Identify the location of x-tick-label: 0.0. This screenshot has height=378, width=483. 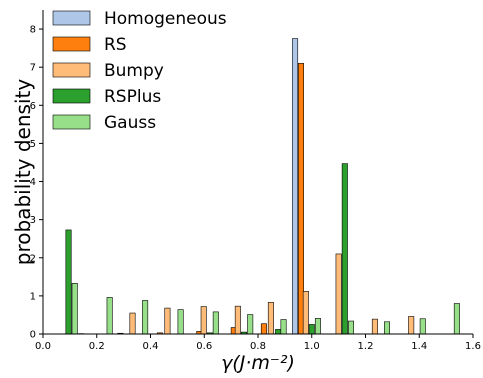
(43, 346).